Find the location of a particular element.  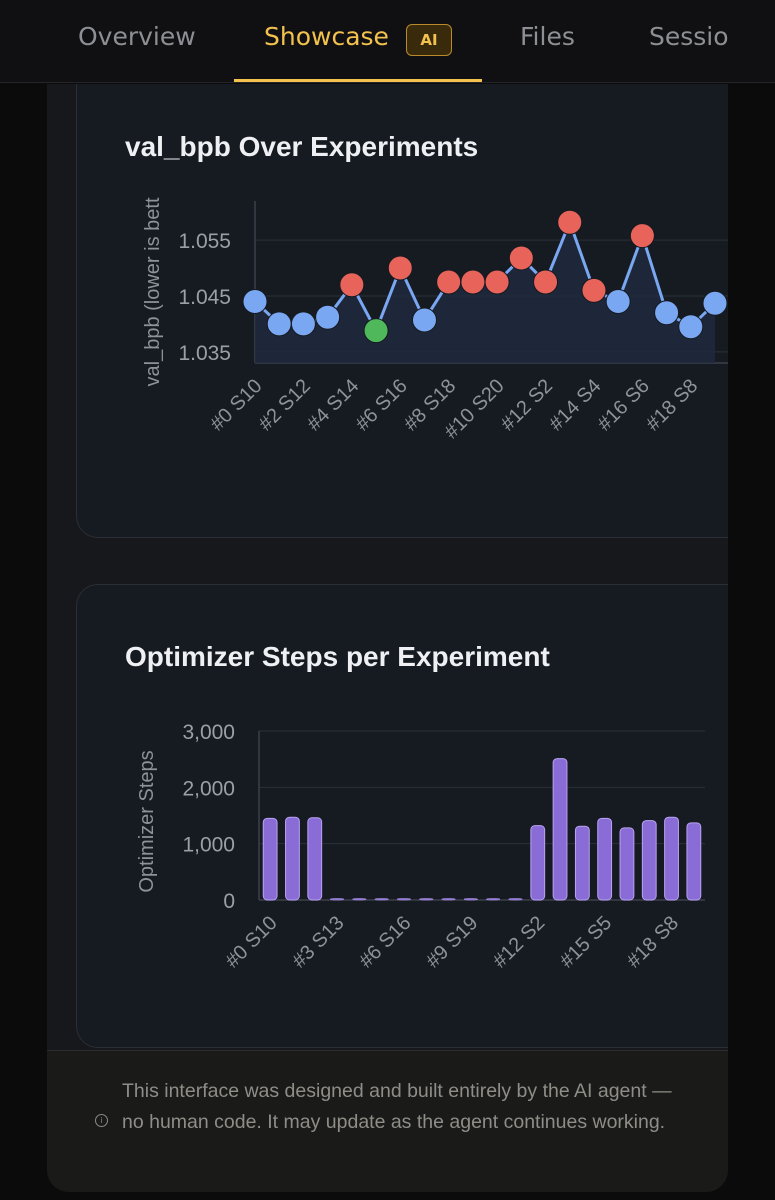

optimizer-steps-chart-title: Optimizer Steps per Experiment is located at coordinates (337, 656).